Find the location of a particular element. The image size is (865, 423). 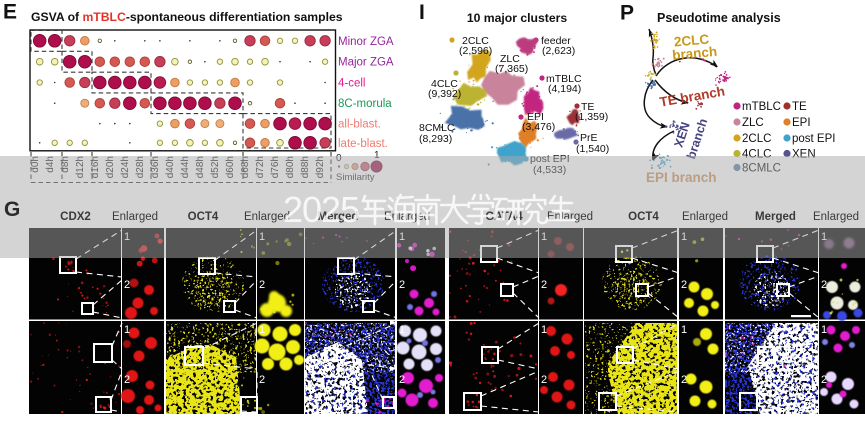

svg-text: (4,194) is located at coordinates (564, 89).